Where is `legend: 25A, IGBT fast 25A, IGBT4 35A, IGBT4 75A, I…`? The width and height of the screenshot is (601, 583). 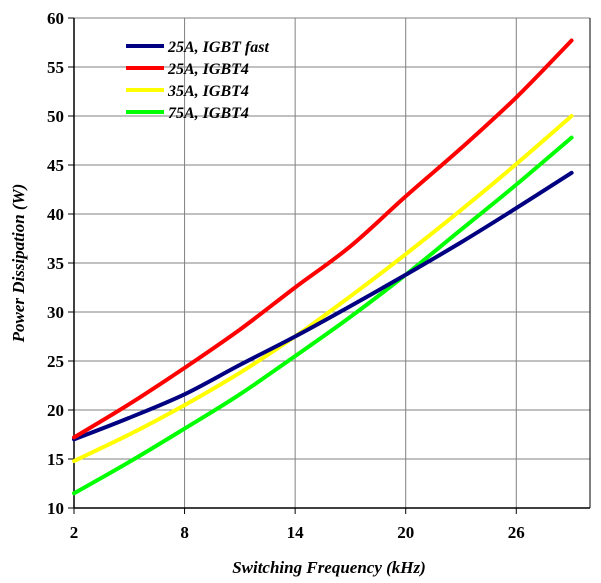
legend: 25A, IGBT fast 25A, IGBT4 35A, IGBT4 75A, I… is located at coordinates (197, 80).